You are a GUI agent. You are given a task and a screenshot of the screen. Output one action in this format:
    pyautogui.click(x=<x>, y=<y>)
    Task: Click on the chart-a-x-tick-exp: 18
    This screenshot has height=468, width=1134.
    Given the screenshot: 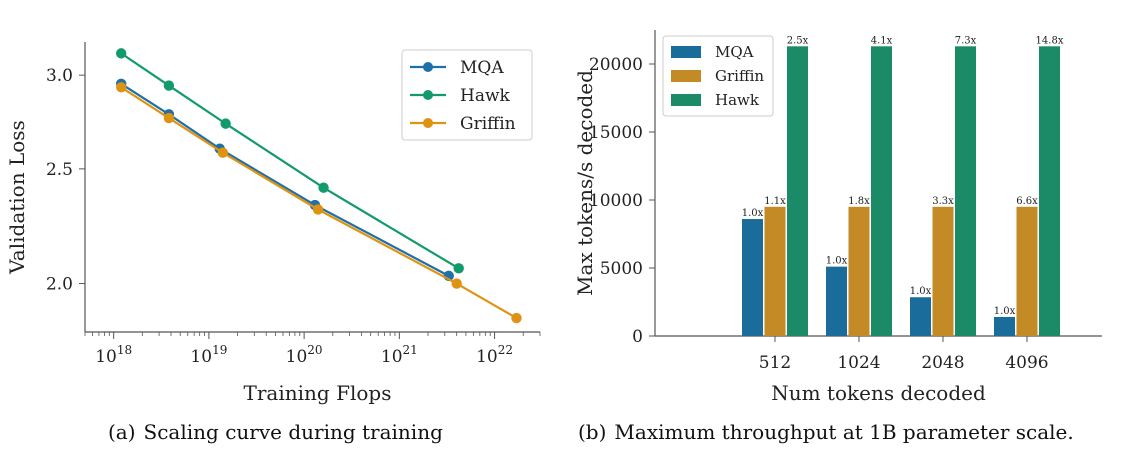 What is the action you would take?
    pyautogui.click(x=124, y=350)
    